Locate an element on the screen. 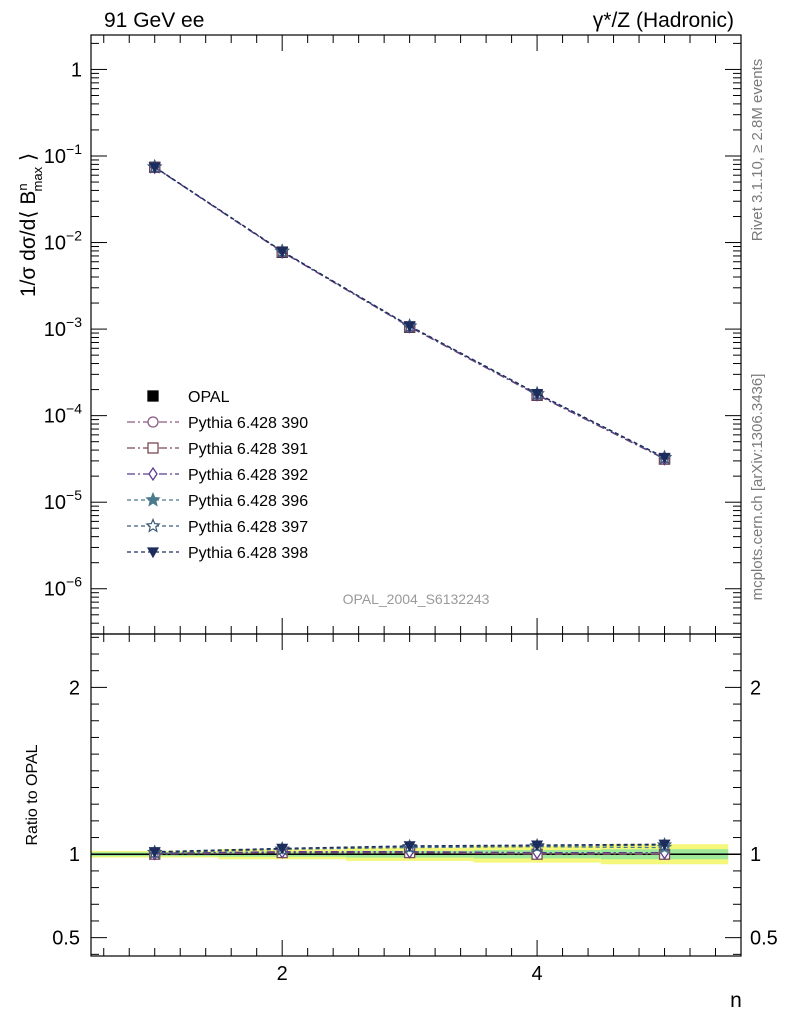  svg-text: 1/σ dσ/d⟨ Bnmax ⟩ is located at coordinates (30, 225).